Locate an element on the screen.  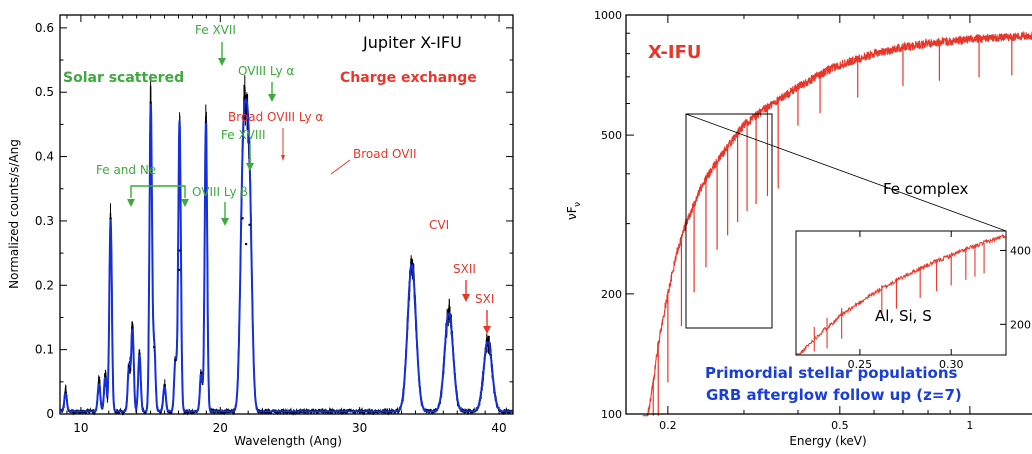
fe-ne-bracket is located at coordinates (158, 191).